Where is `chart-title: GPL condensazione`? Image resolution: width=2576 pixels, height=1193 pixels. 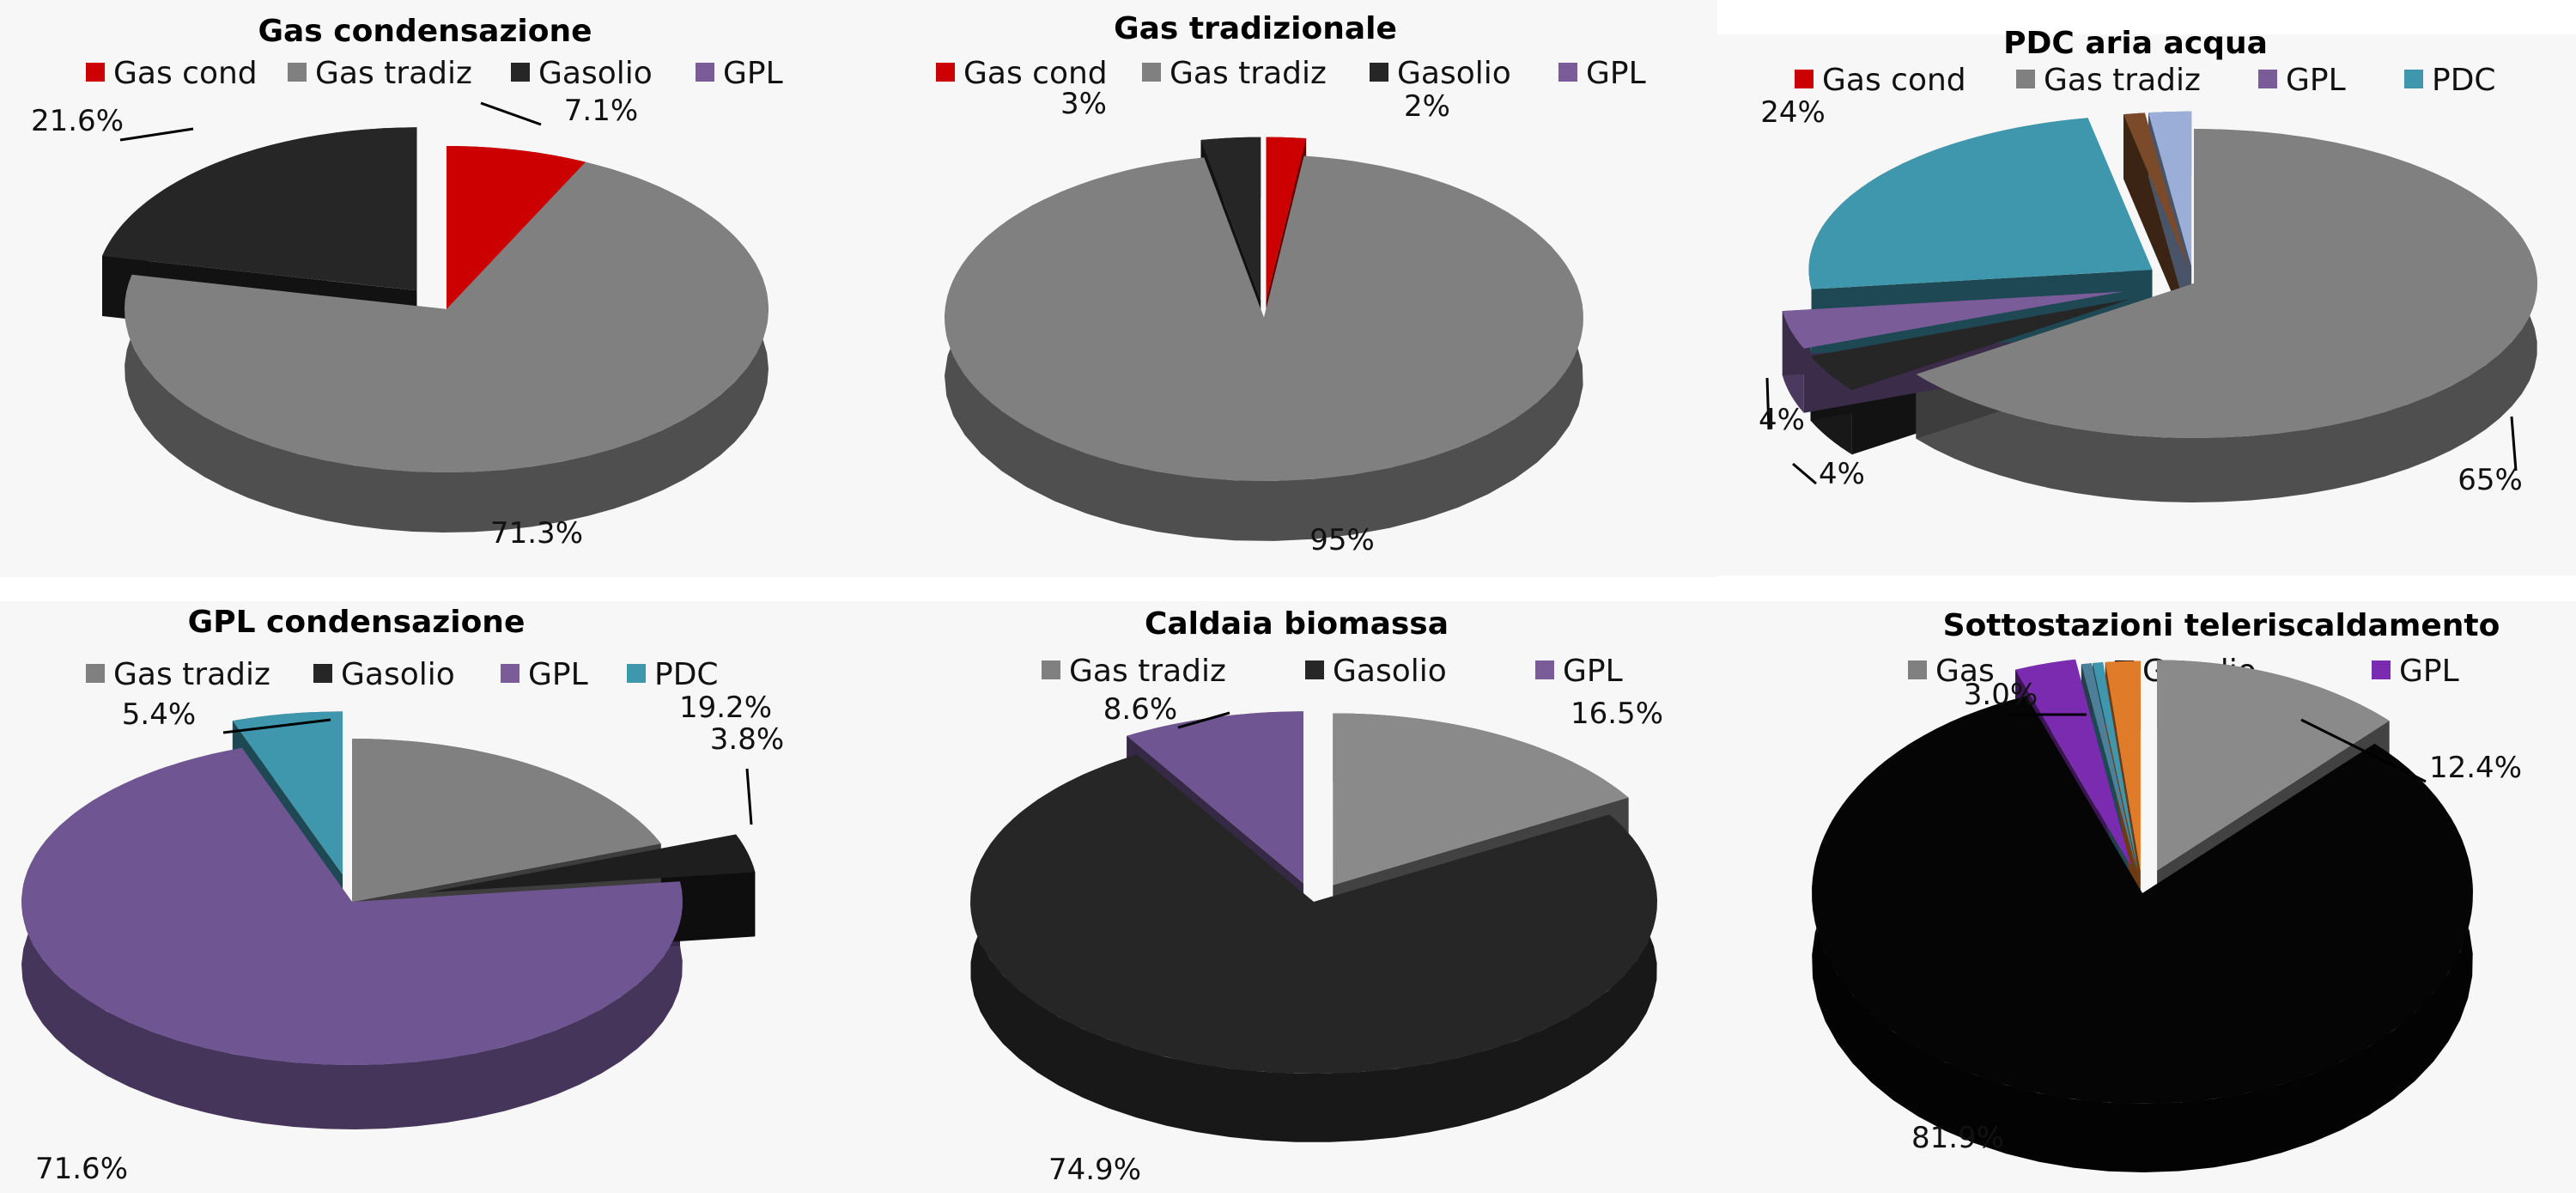
chart-title: GPL condensazione is located at coordinates (357, 622).